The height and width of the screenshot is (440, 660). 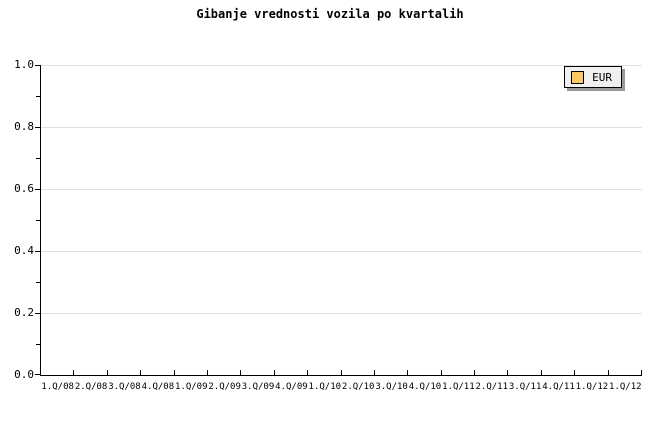 I want to click on y-tick-label: 1.0, so click(x=24, y=64).